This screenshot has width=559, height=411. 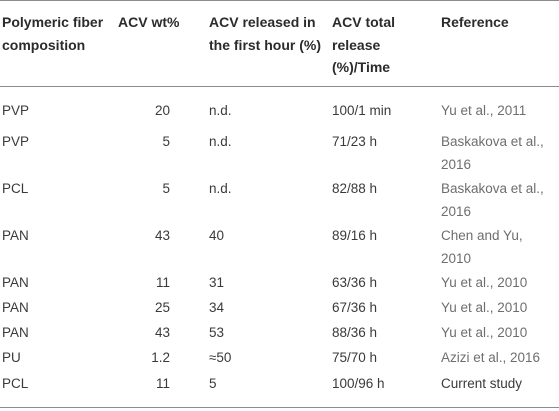 I want to click on header-total-release: ACV total release (%)/Time, so click(x=363, y=44).